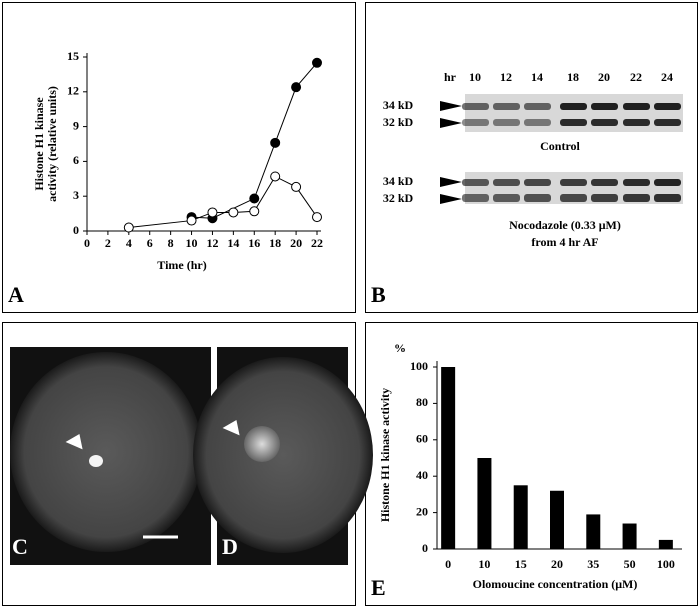 This screenshot has width=700, height=607. Describe the element at coordinates (555, 584) in the screenshot. I see `x-axis-label: Olomoucine concentration (μM)` at that location.